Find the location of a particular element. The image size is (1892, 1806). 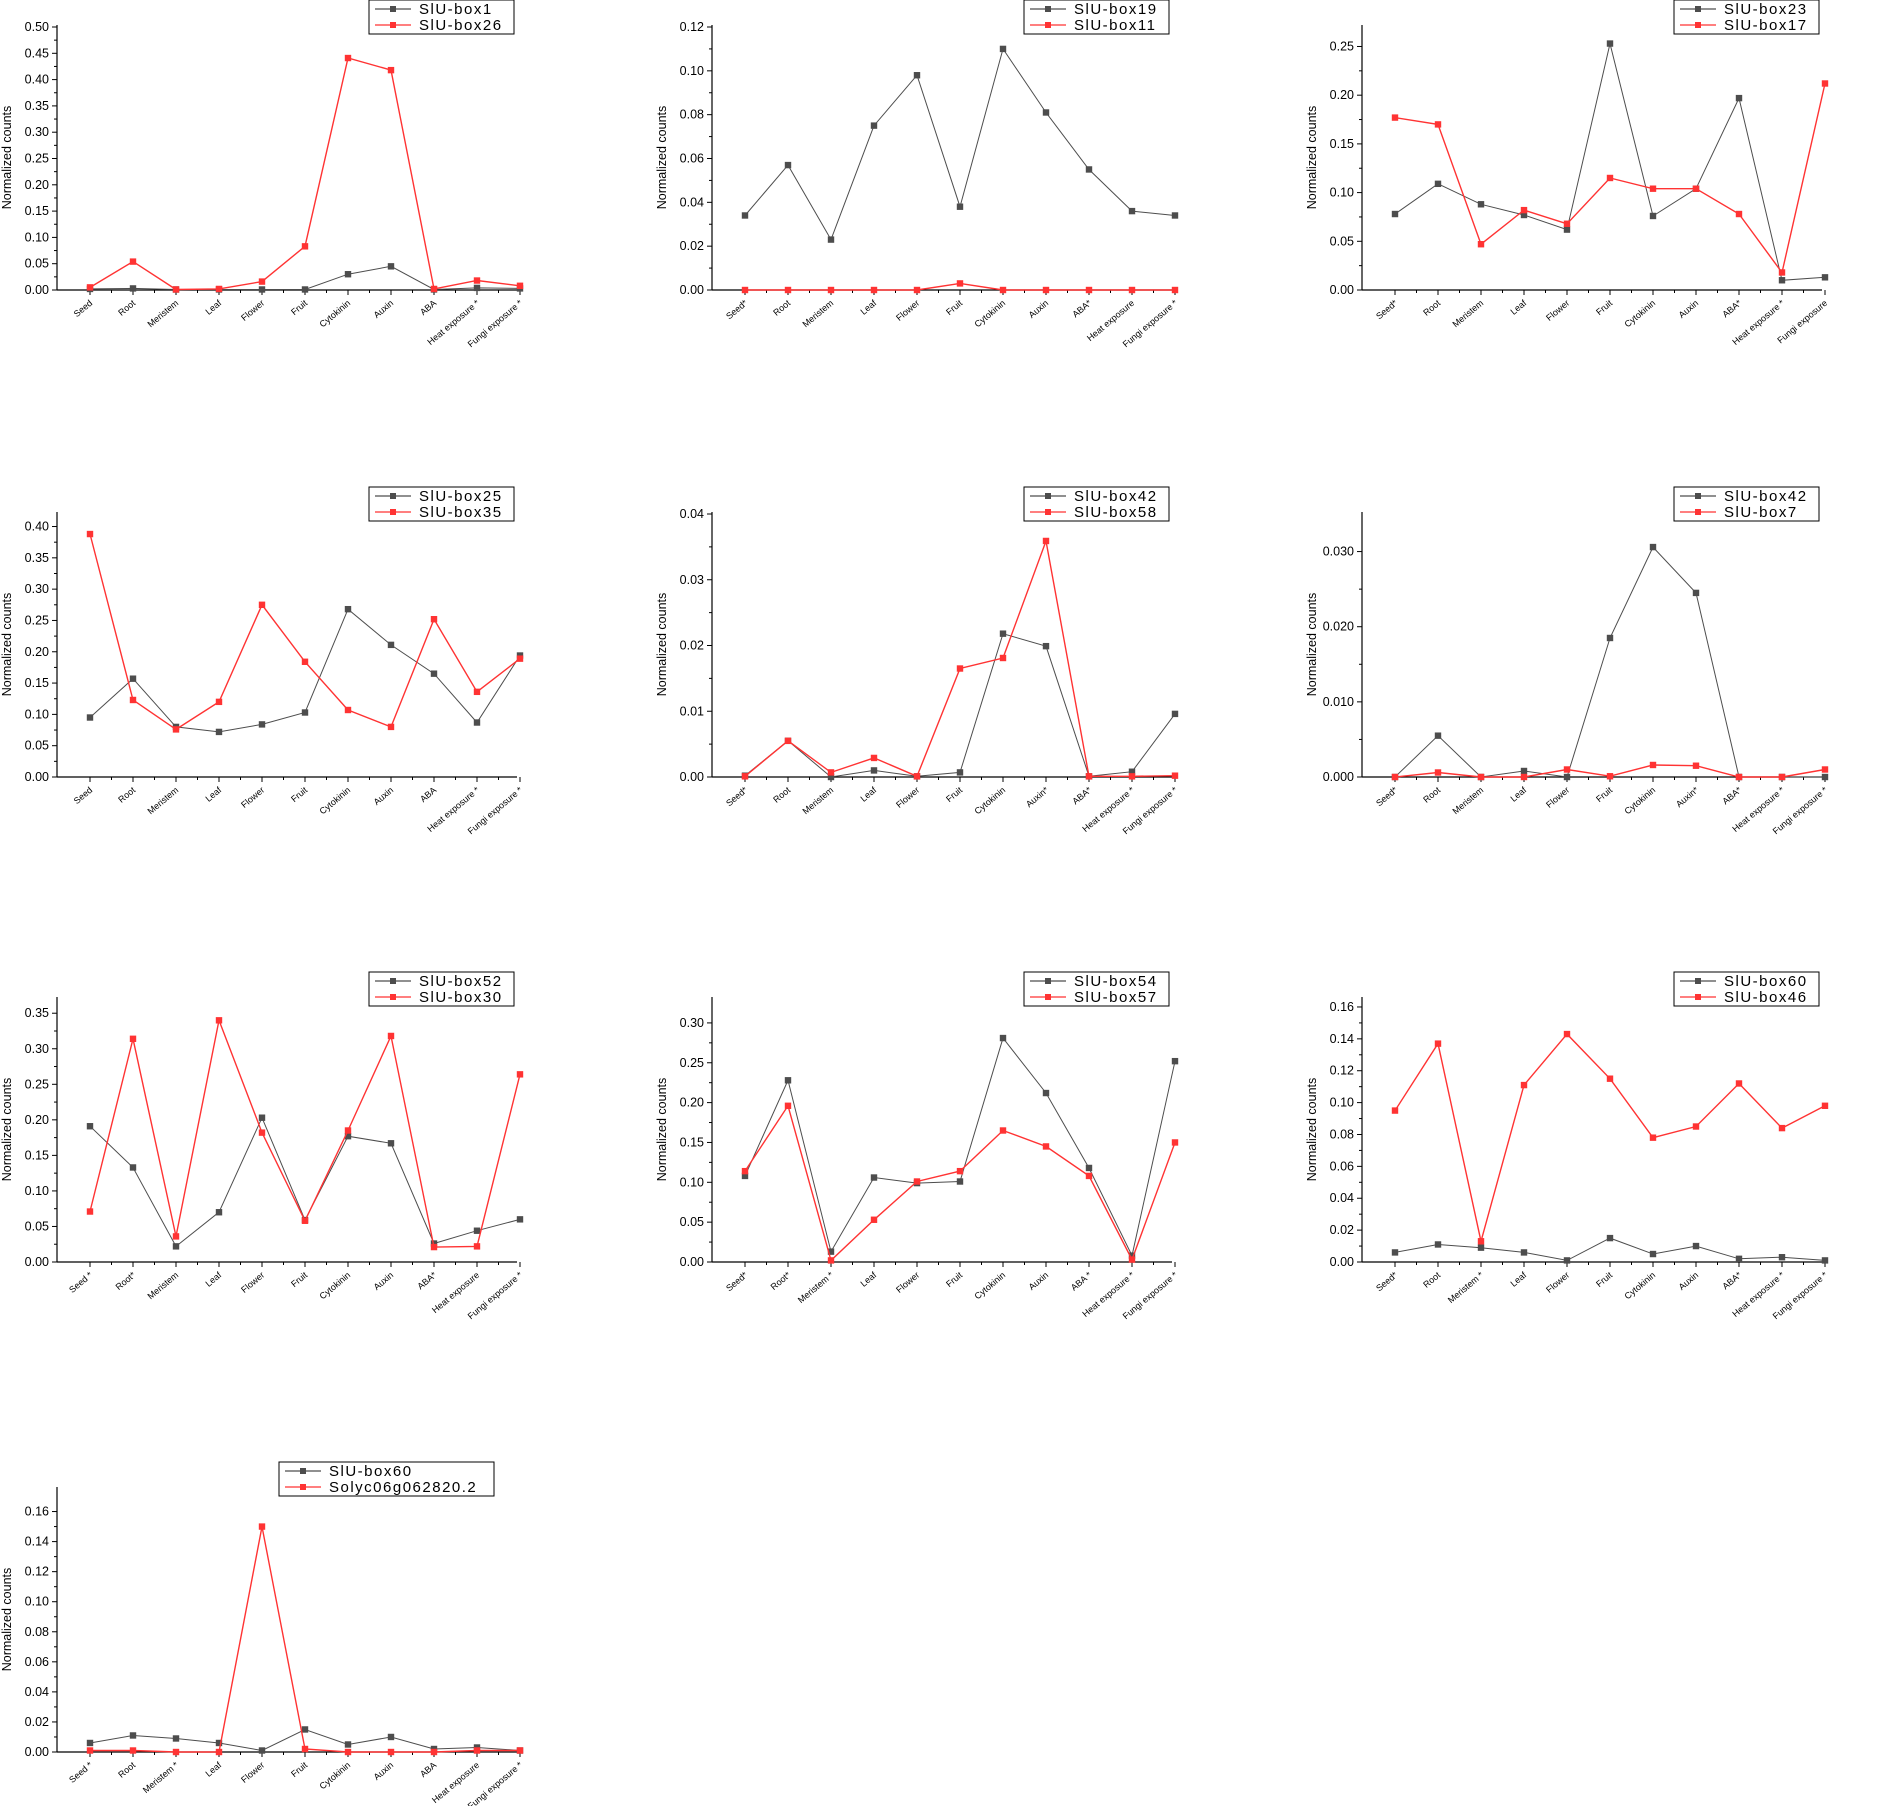

y-tick-label: 0.08 is located at coordinates (37, 1632).